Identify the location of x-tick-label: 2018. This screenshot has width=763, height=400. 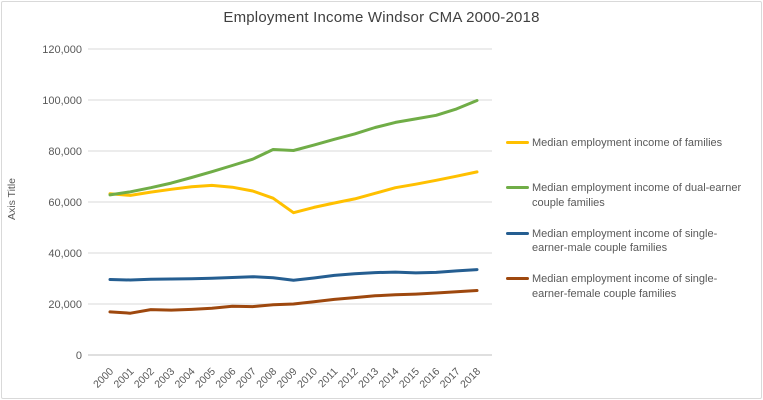
(470, 378).